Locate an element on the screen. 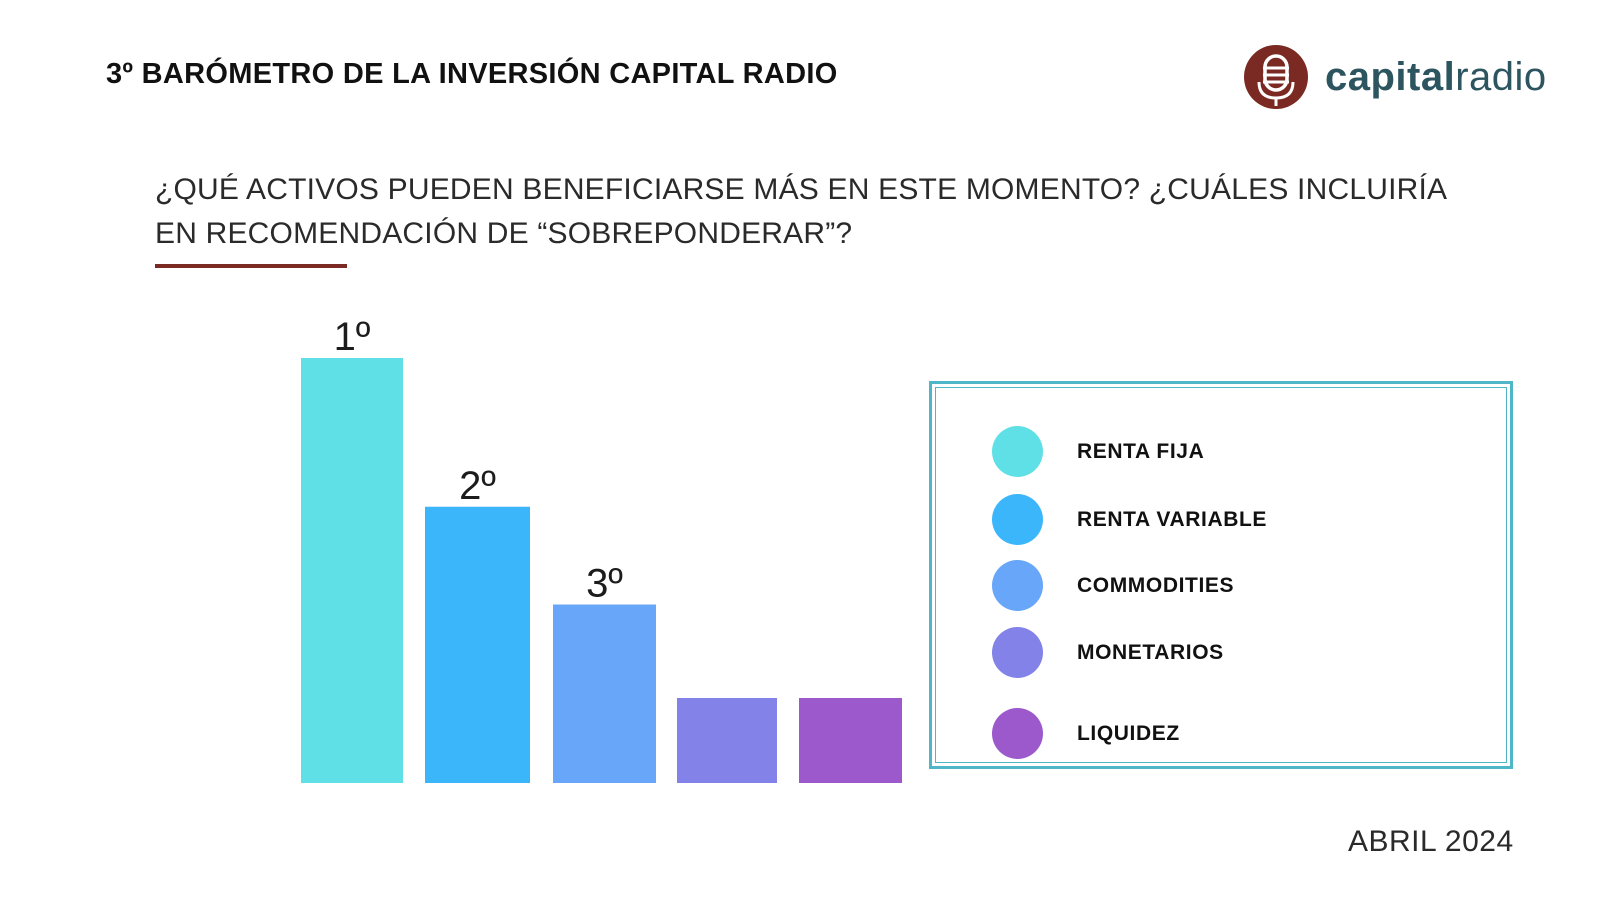  legend-label: MONETARIOS is located at coordinates (1150, 652).